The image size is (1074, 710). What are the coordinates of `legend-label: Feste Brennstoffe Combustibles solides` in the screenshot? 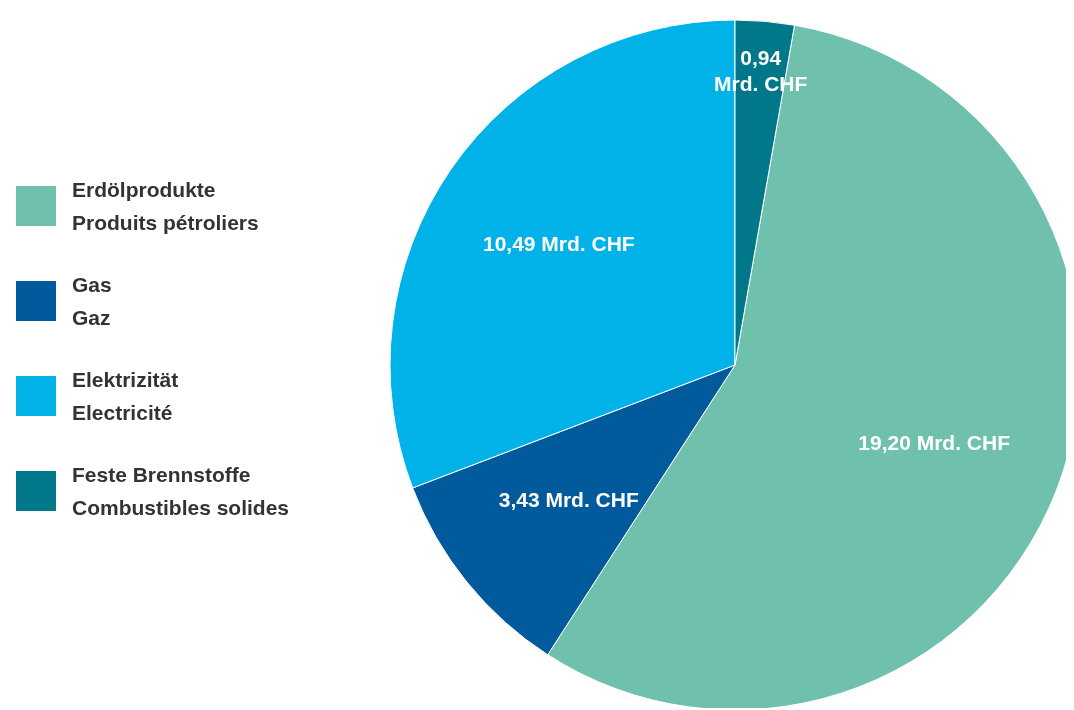 It's located at (181, 491).